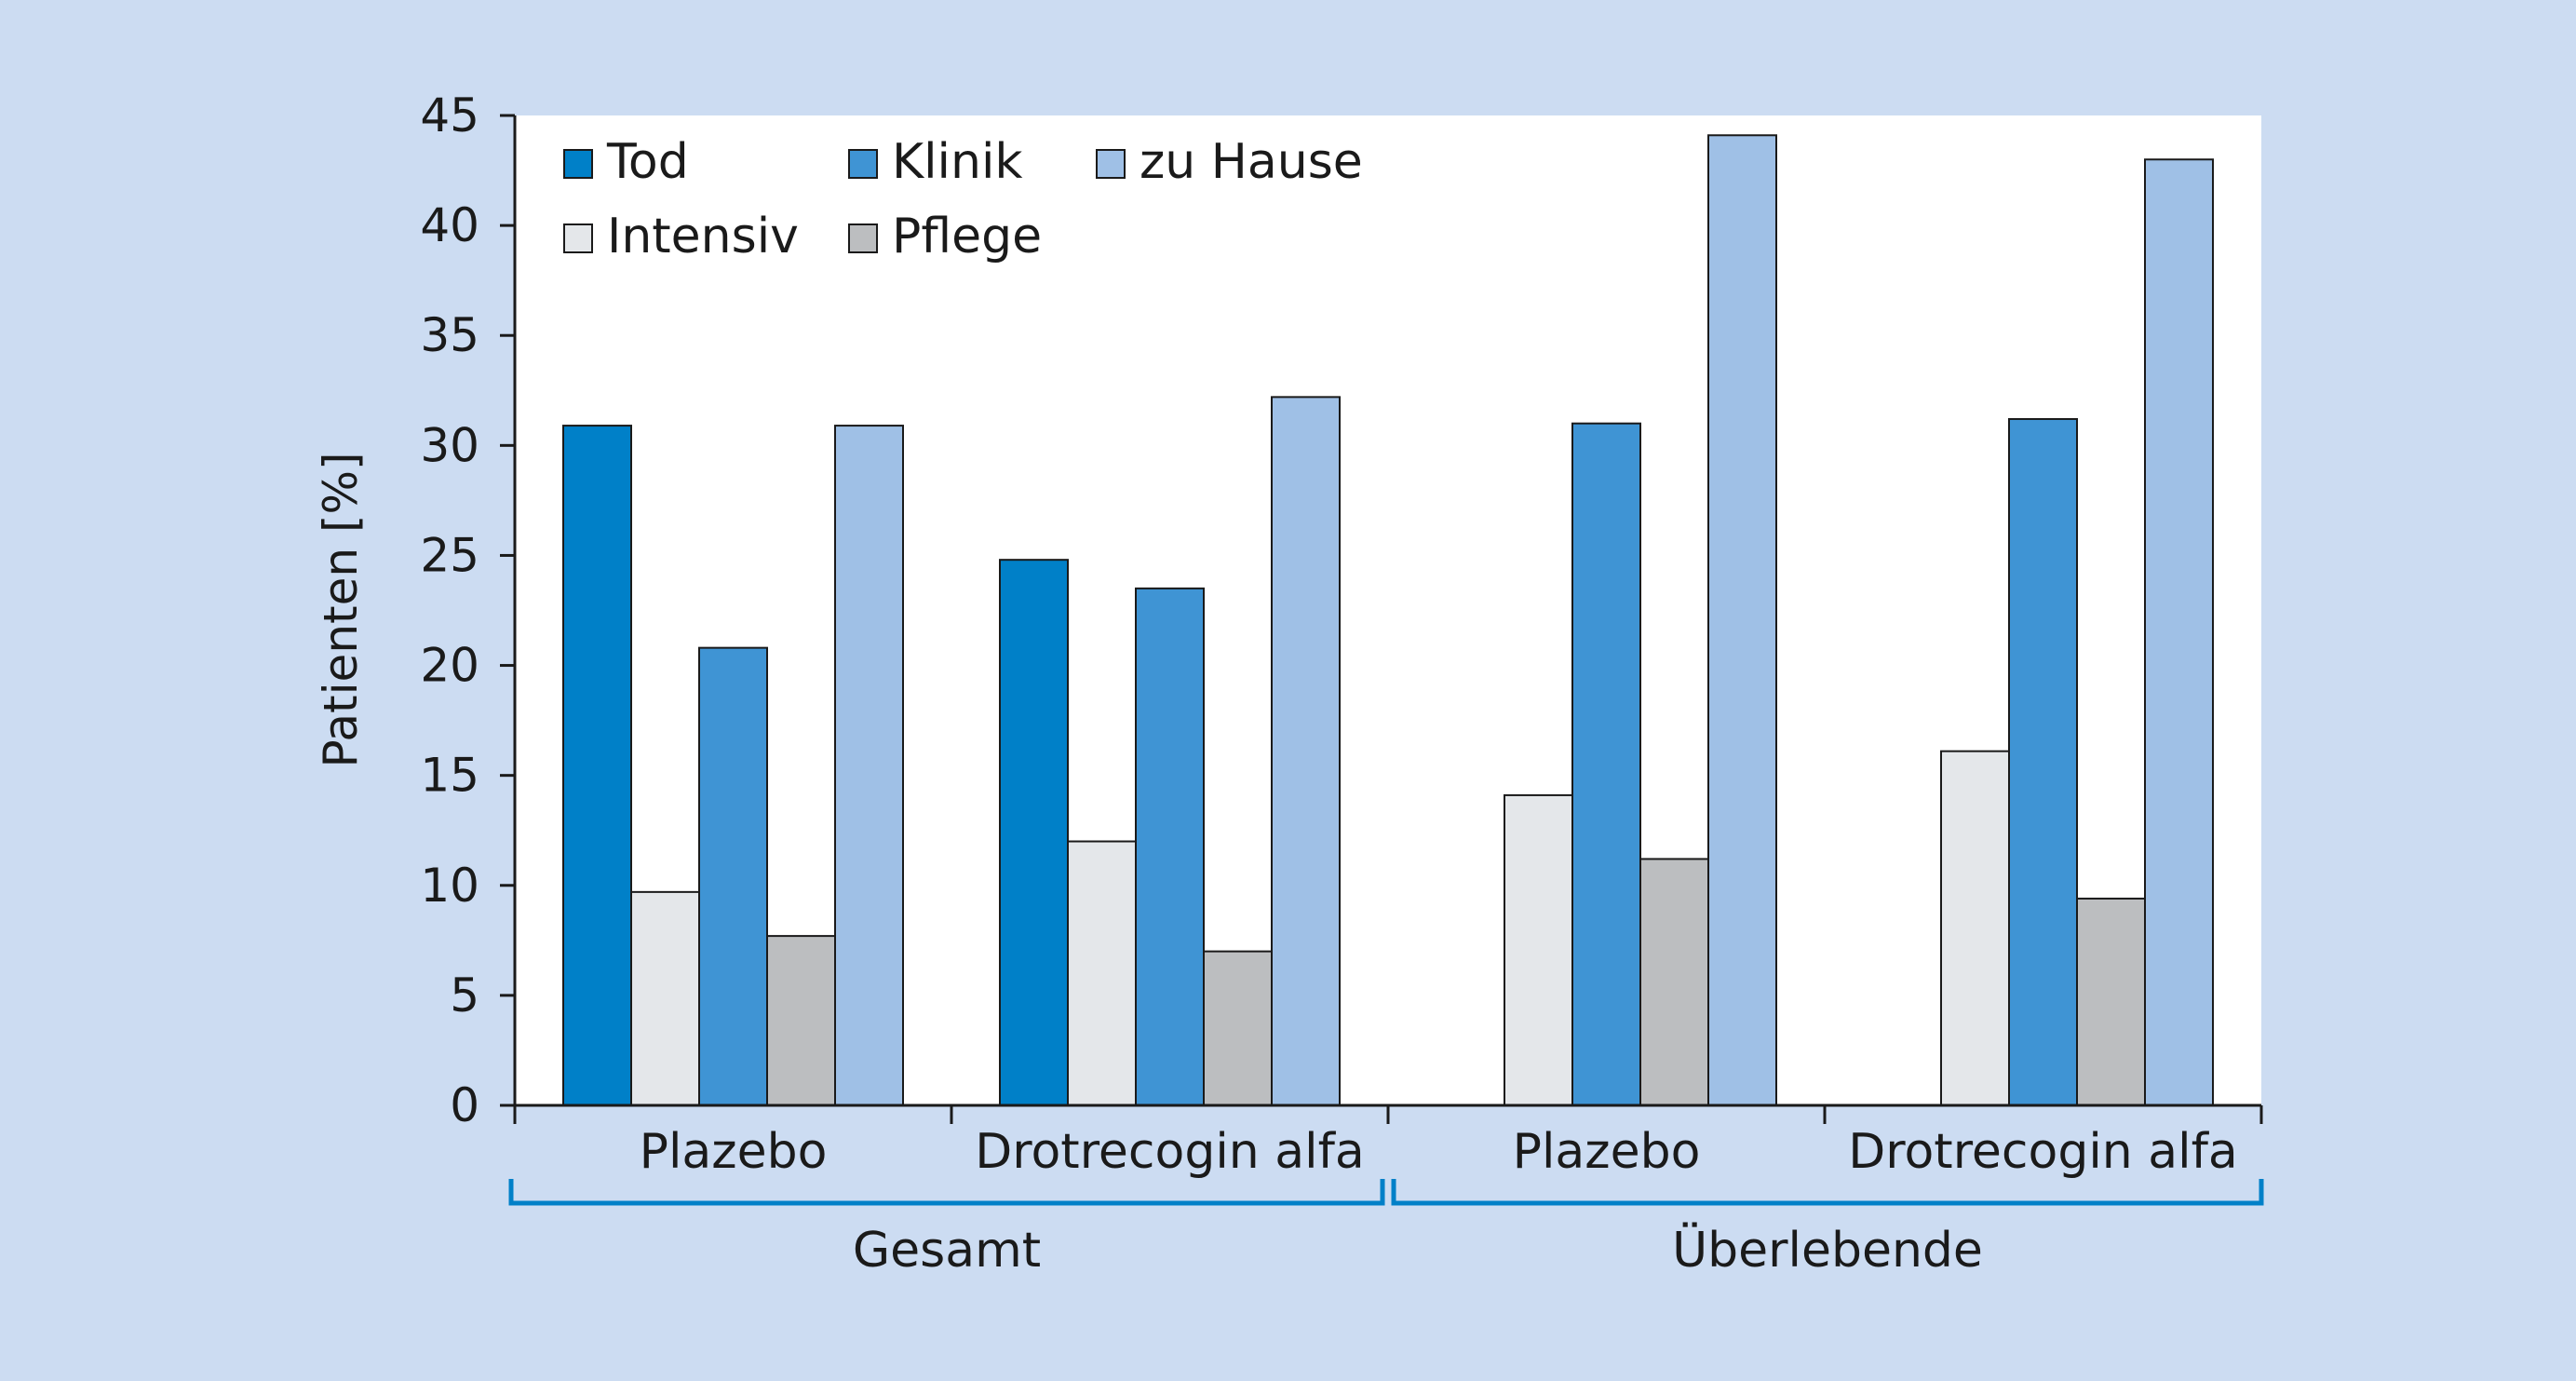 Image resolution: width=2576 pixels, height=1381 pixels. I want to click on y-tick-label: 5, so click(464, 995).